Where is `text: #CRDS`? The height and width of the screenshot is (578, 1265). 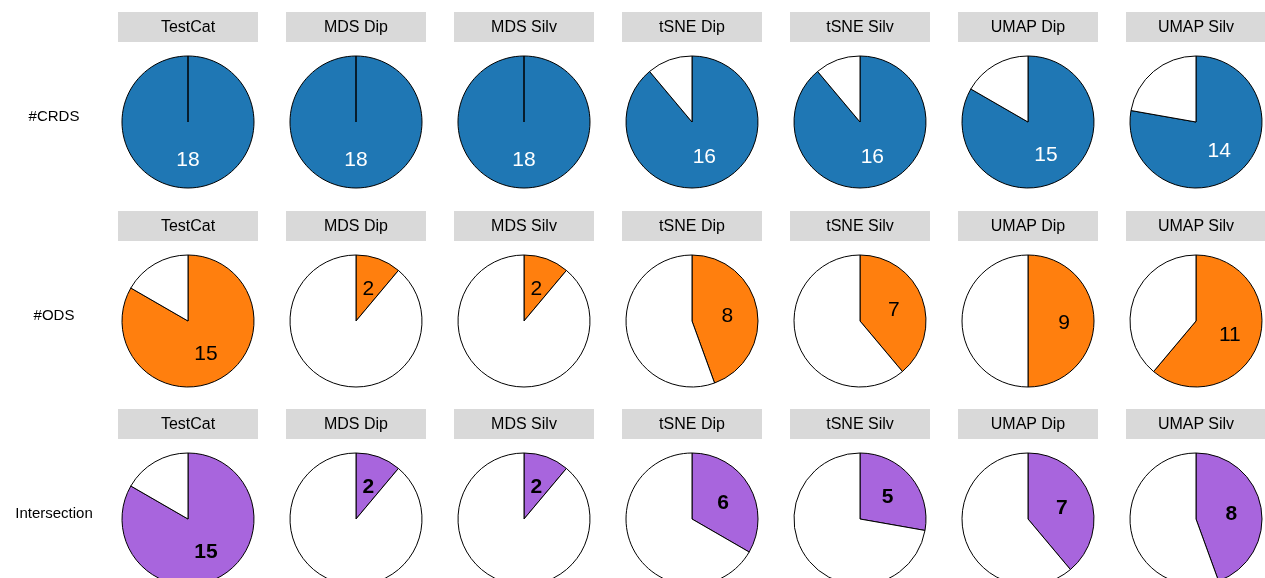
text: #CRDS is located at coordinates (54, 115).